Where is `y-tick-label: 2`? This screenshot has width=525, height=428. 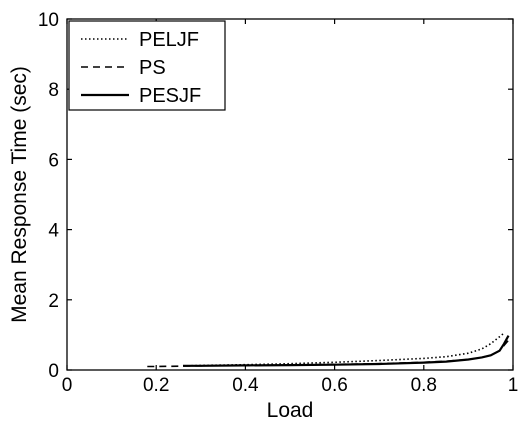 y-tick-label: 2 is located at coordinates (53, 301).